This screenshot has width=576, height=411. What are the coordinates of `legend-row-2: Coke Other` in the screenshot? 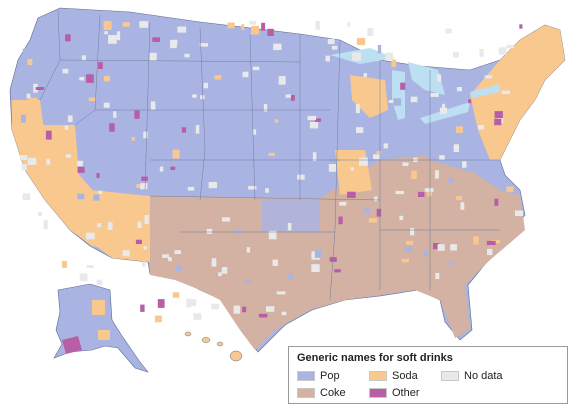 It's located at (428, 392).